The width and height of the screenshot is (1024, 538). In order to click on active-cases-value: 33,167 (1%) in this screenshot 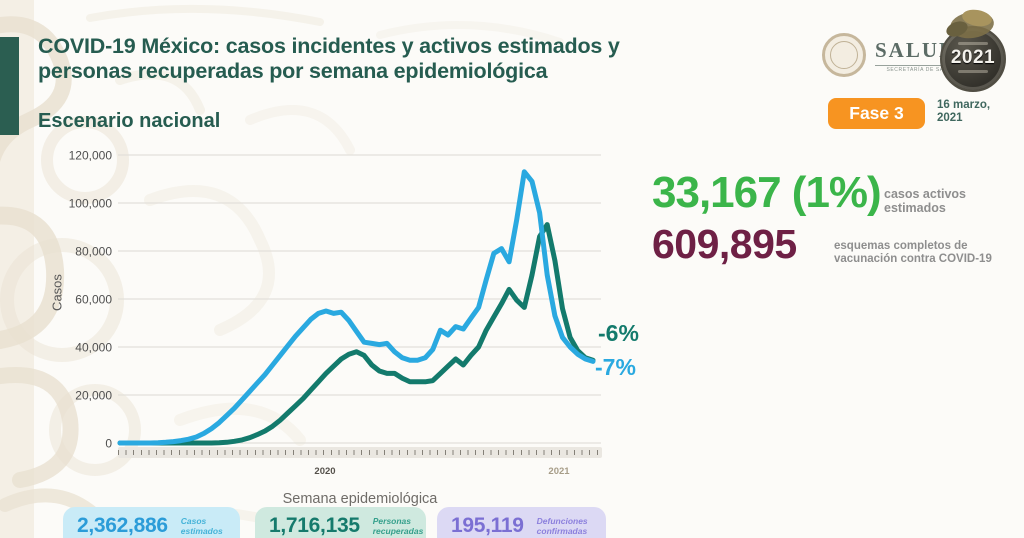, I will do `click(767, 192)`.